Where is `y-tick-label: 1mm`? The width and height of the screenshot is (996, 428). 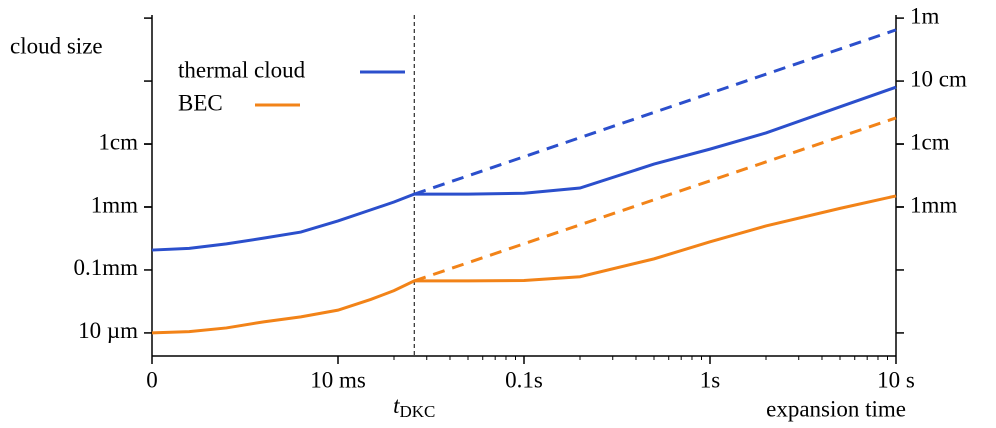 y-tick-label: 1mm is located at coordinates (114, 204).